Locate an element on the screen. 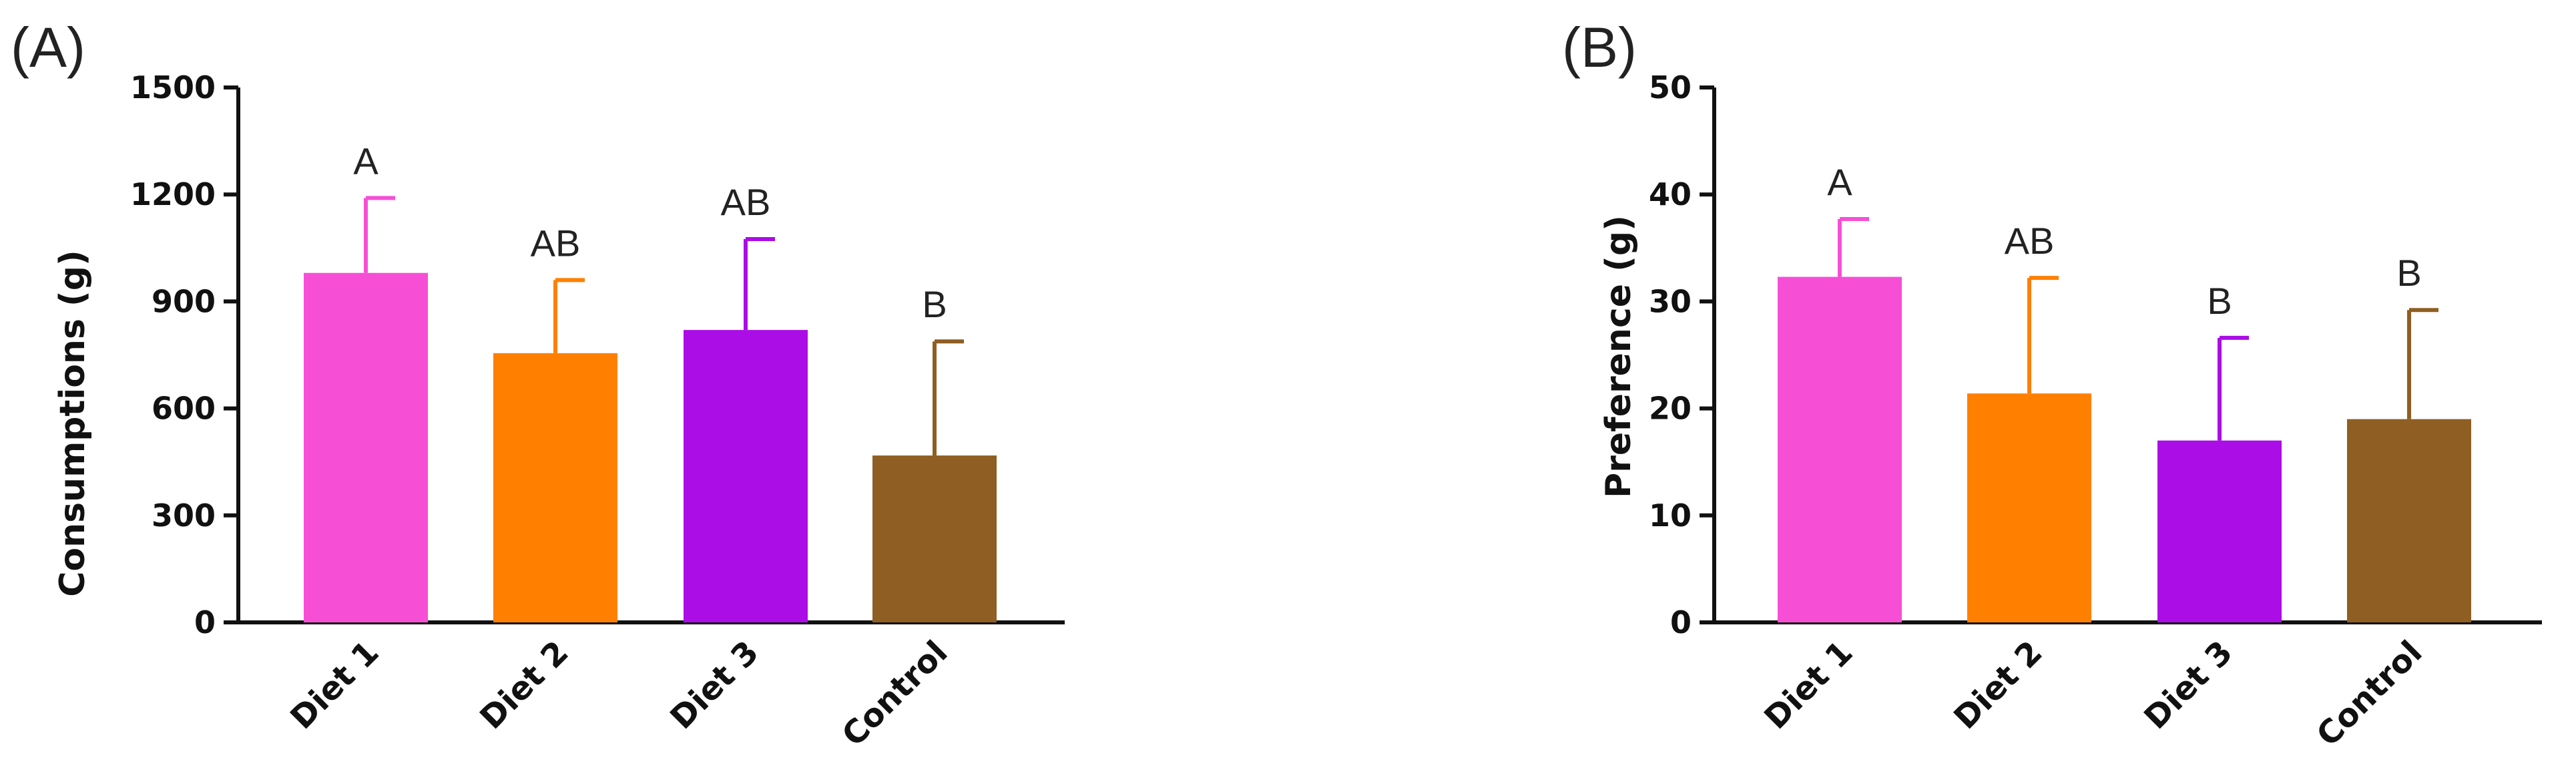 Image resolution: width=2576 pixels, height=782 pixels. y-ticks-b: 0 10 20 30 40 50 is located at coordinates (1681, 355).